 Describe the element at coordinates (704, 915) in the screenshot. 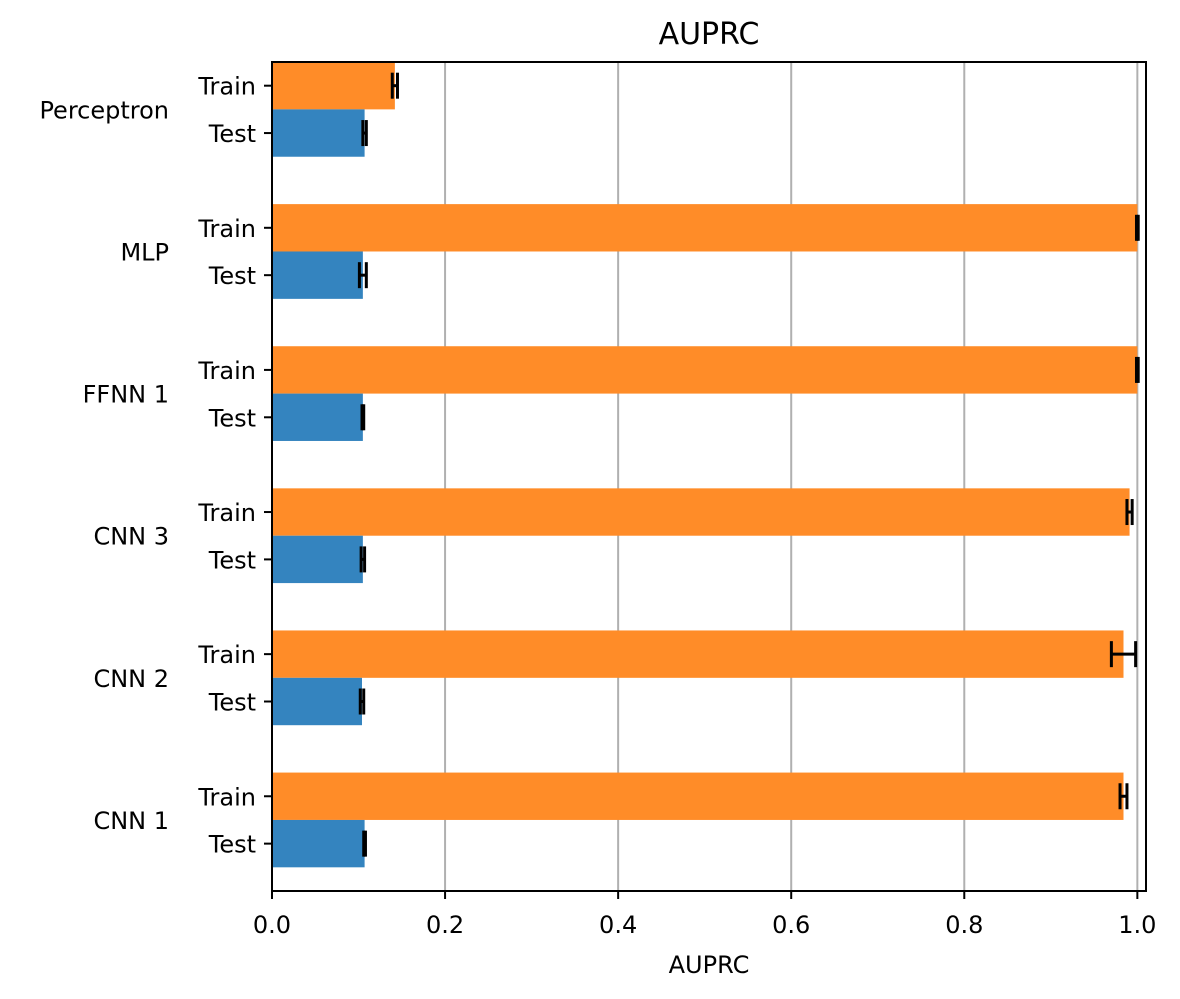

I see `x-axis-ticks: 0.0 0.2 0.4 0.6 0.8 1.0` at that location.